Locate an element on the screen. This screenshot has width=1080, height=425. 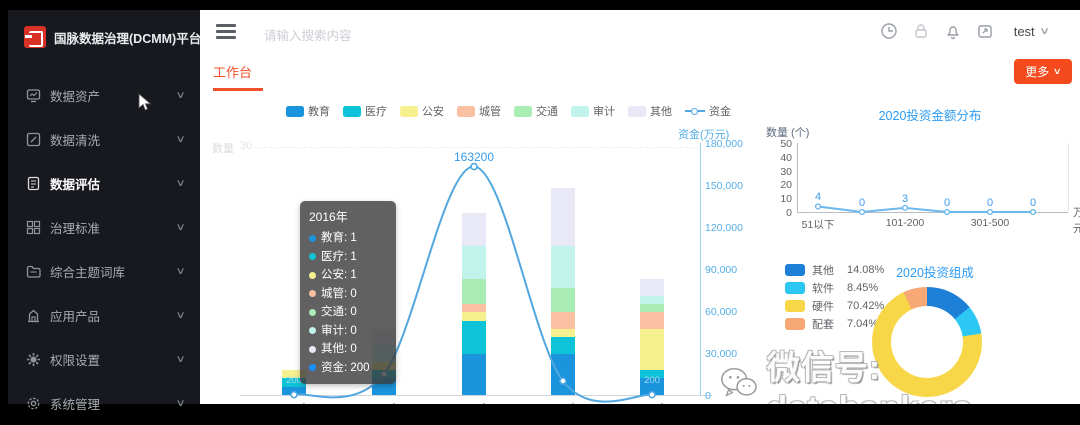
lock-icon is located at coordinates (921, 31).